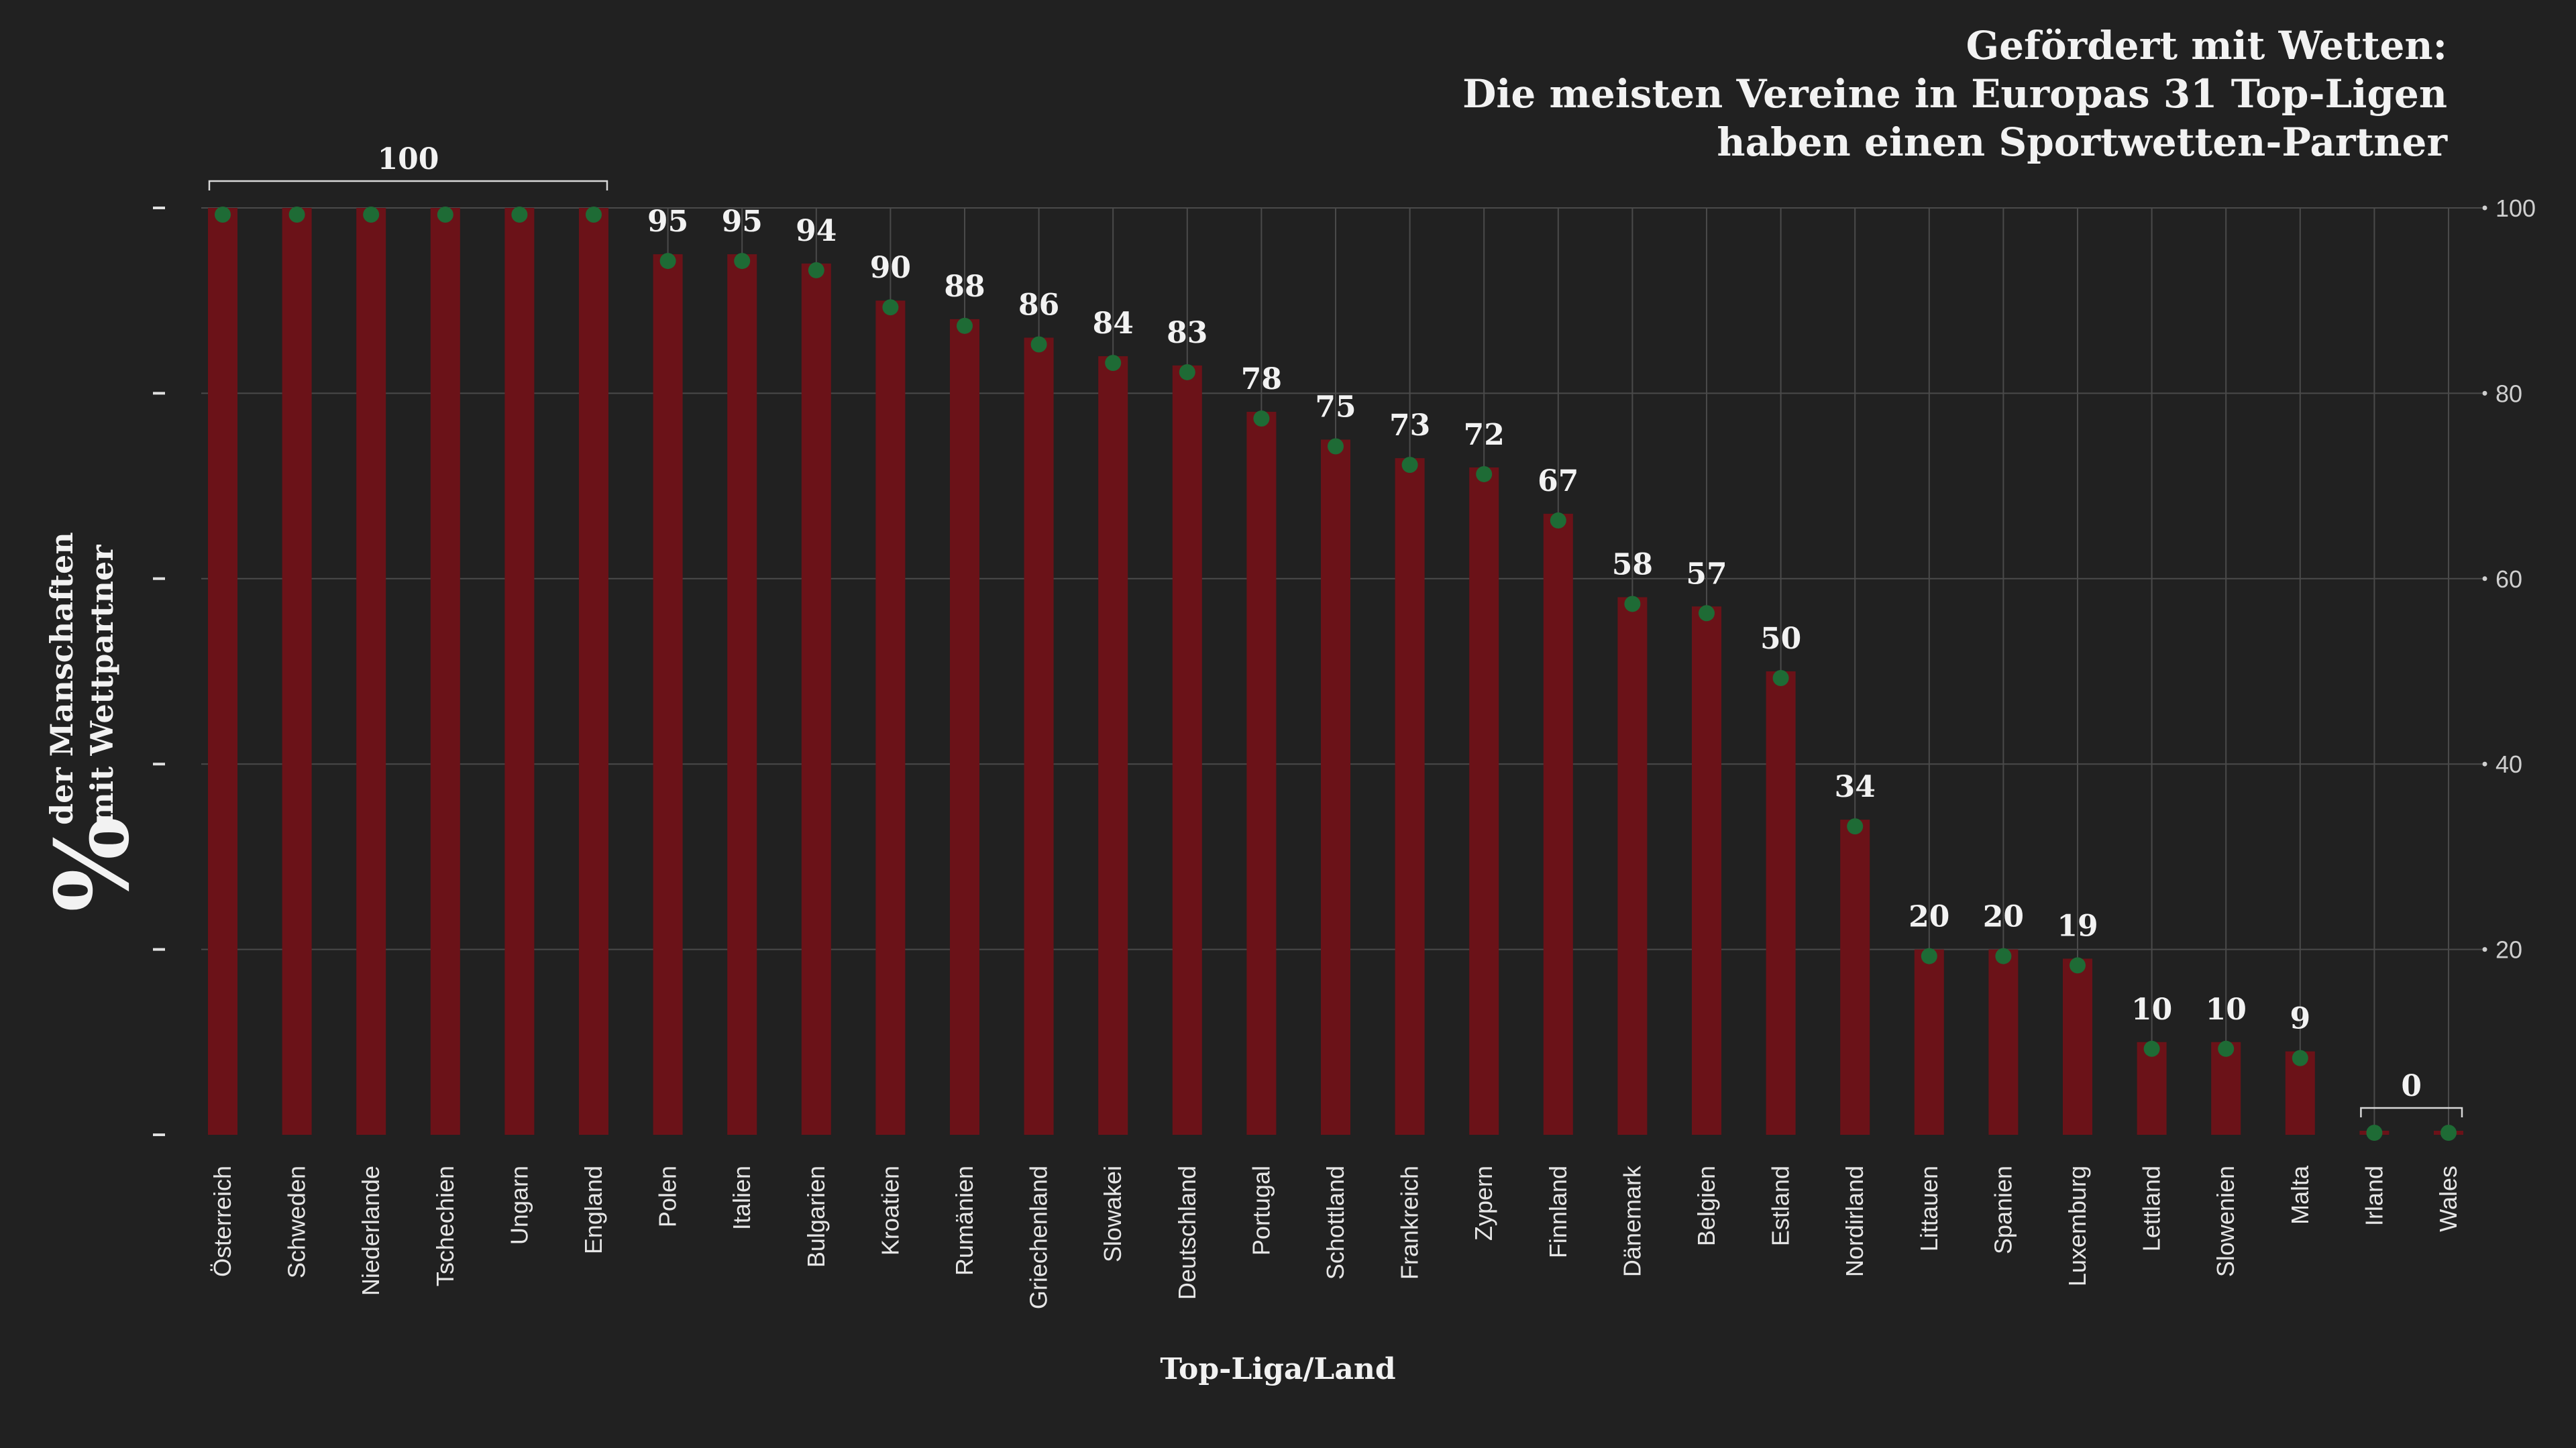 Image resolution: width=2576 pixels, height=1448 pixels. Describe the element at coordinates (1335, 407) in the screenshot. I see `value-label: 75` at that location.